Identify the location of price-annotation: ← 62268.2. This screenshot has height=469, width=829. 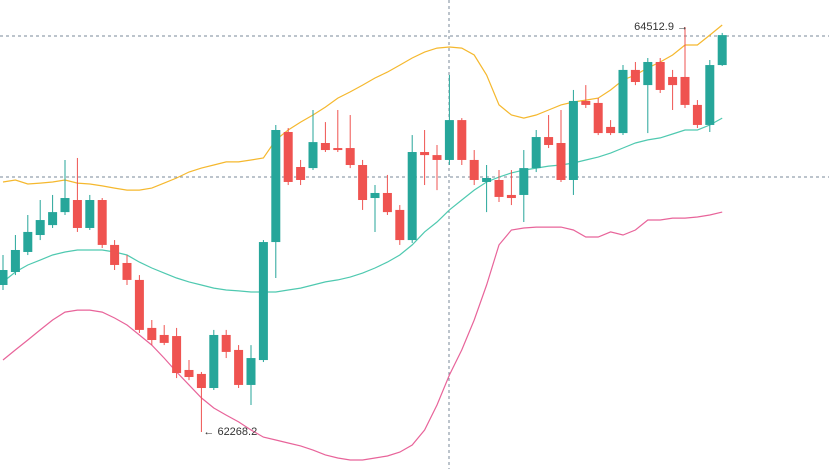
(230, 432).